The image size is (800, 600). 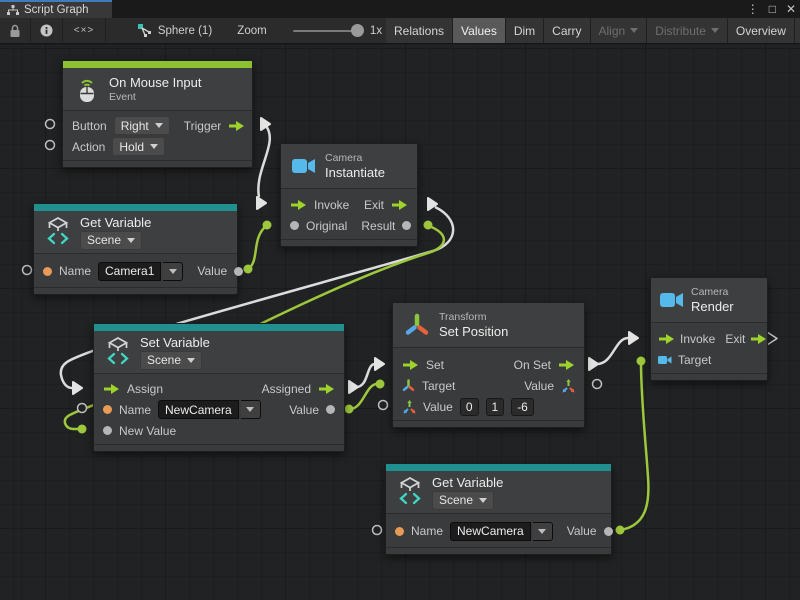 What do you see at coordinates (752, 9) in the screenshot?
I see `kebab-menu-icon: ⋮` at bounding box center [752, 9].